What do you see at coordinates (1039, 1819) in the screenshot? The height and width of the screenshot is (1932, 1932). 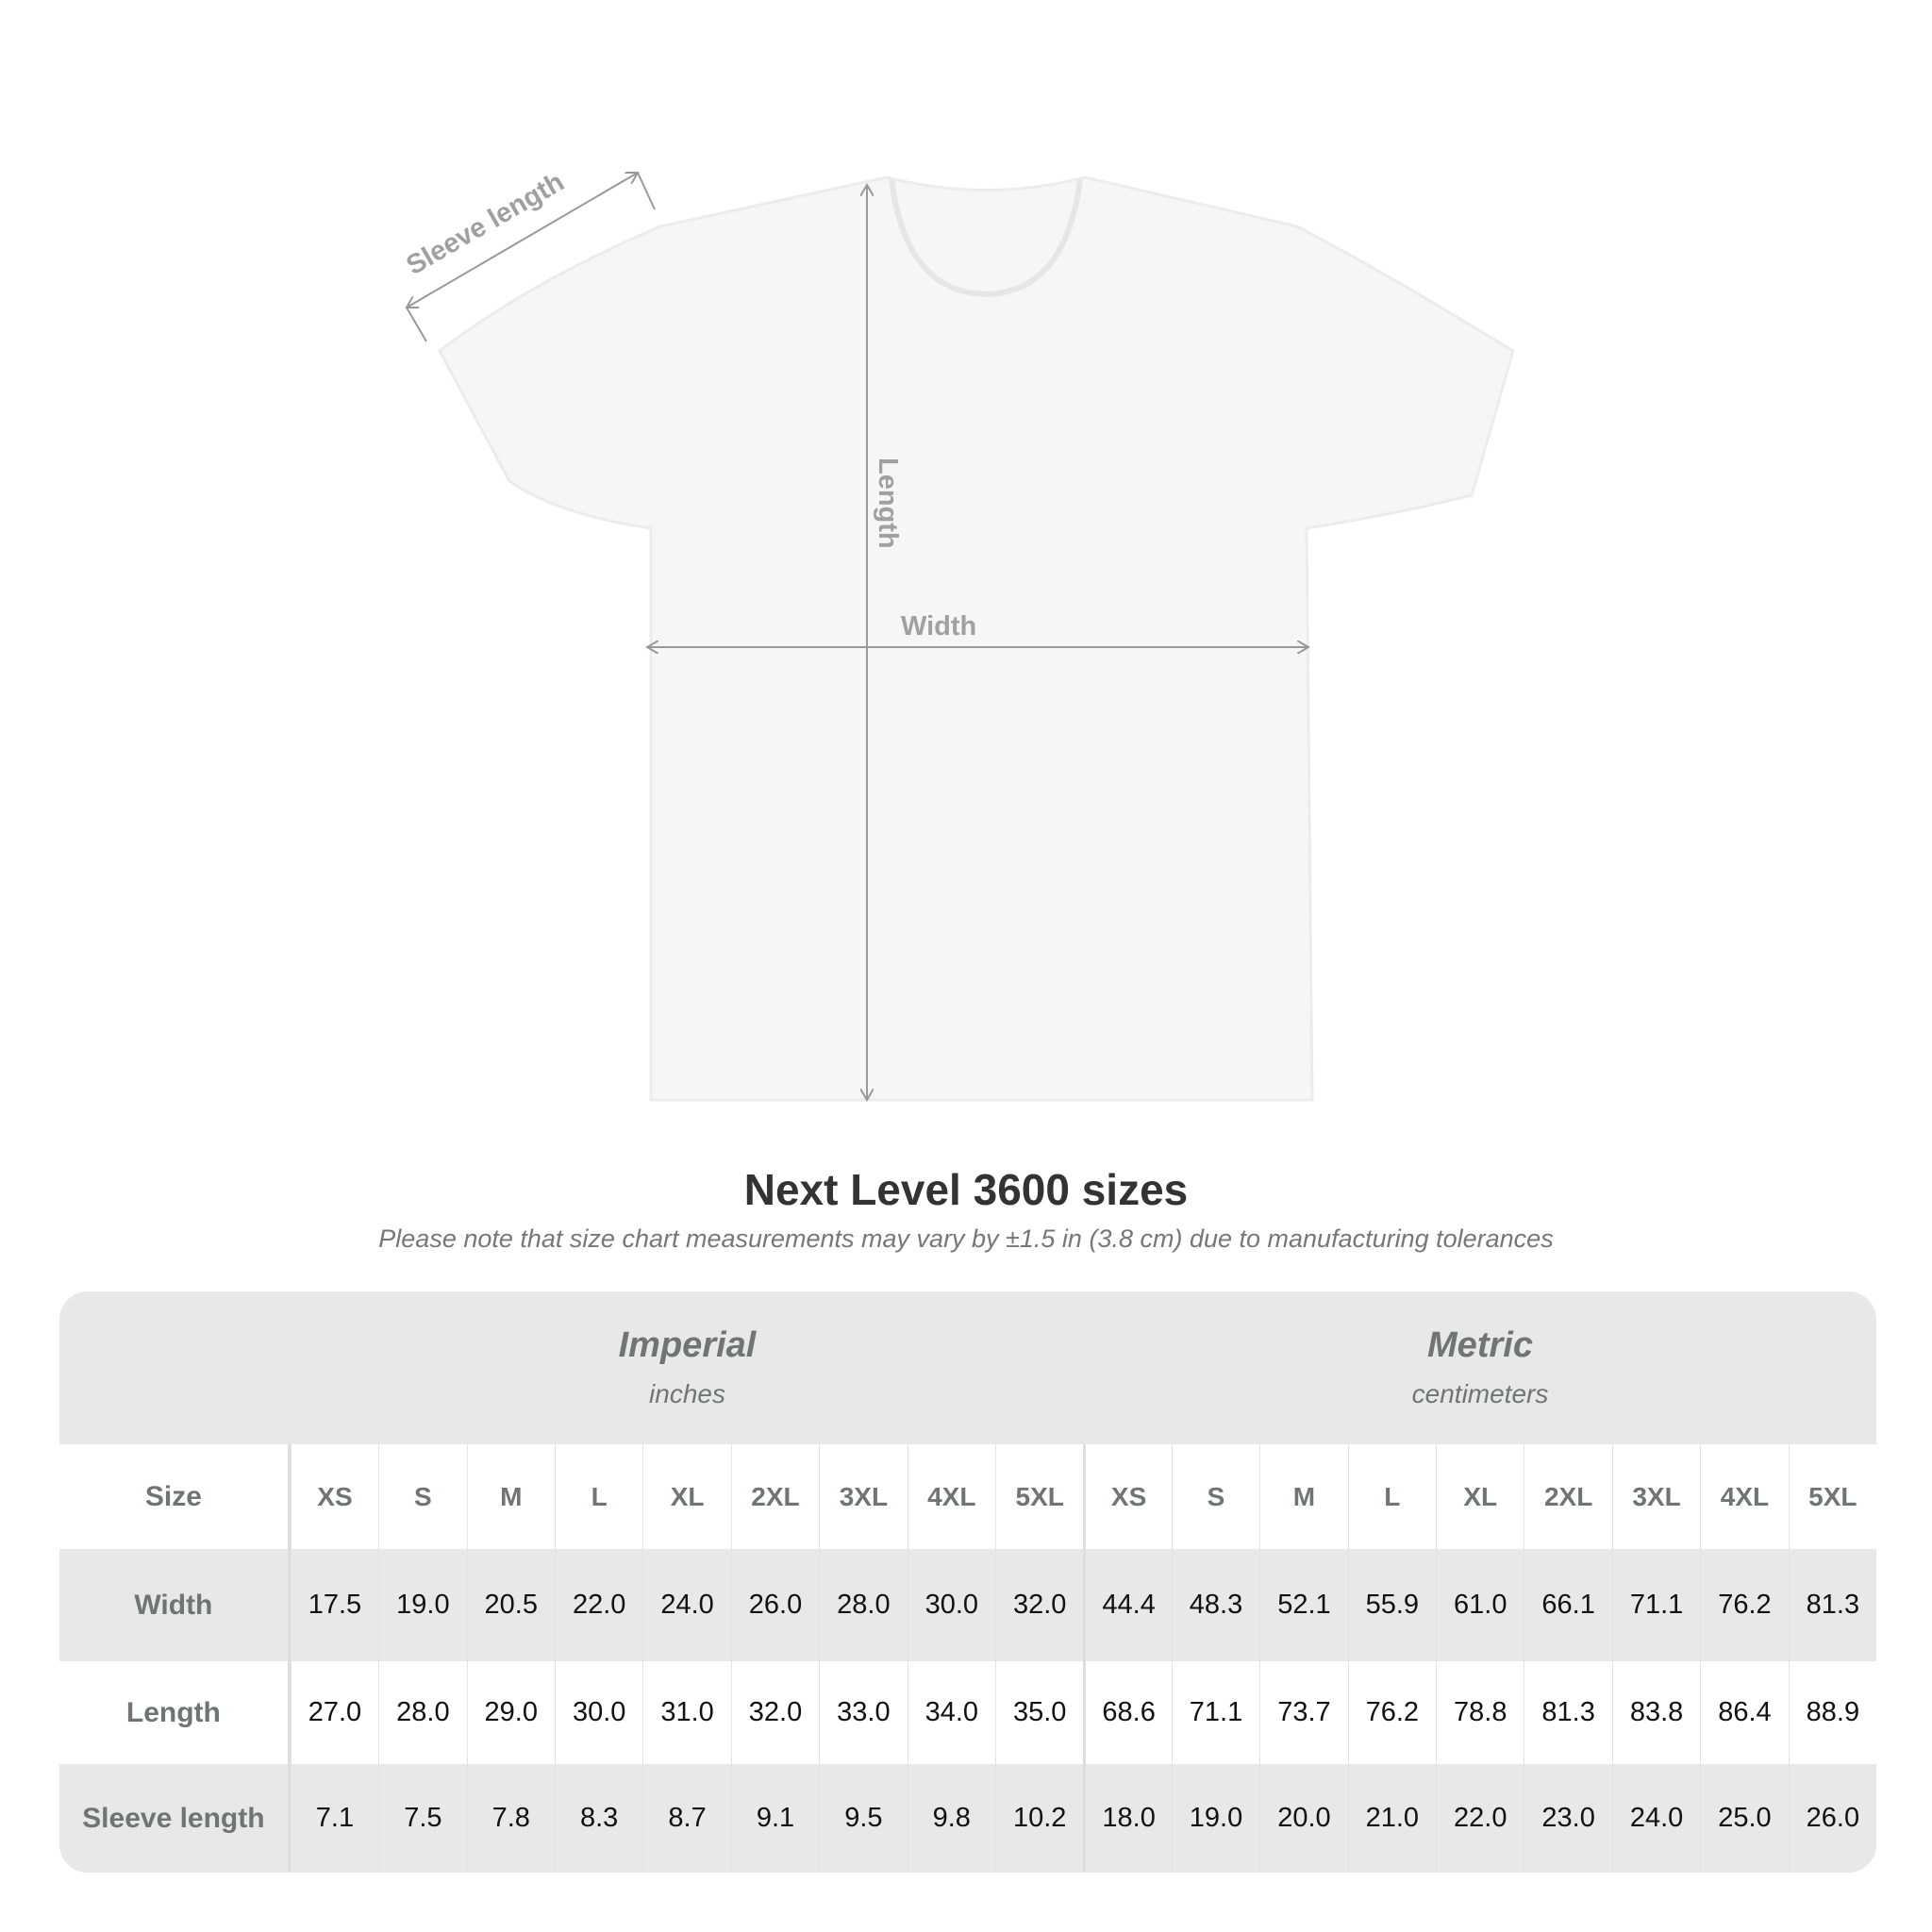 I see `imperial-value: 10.2` at bounding box center [1039, 1819].